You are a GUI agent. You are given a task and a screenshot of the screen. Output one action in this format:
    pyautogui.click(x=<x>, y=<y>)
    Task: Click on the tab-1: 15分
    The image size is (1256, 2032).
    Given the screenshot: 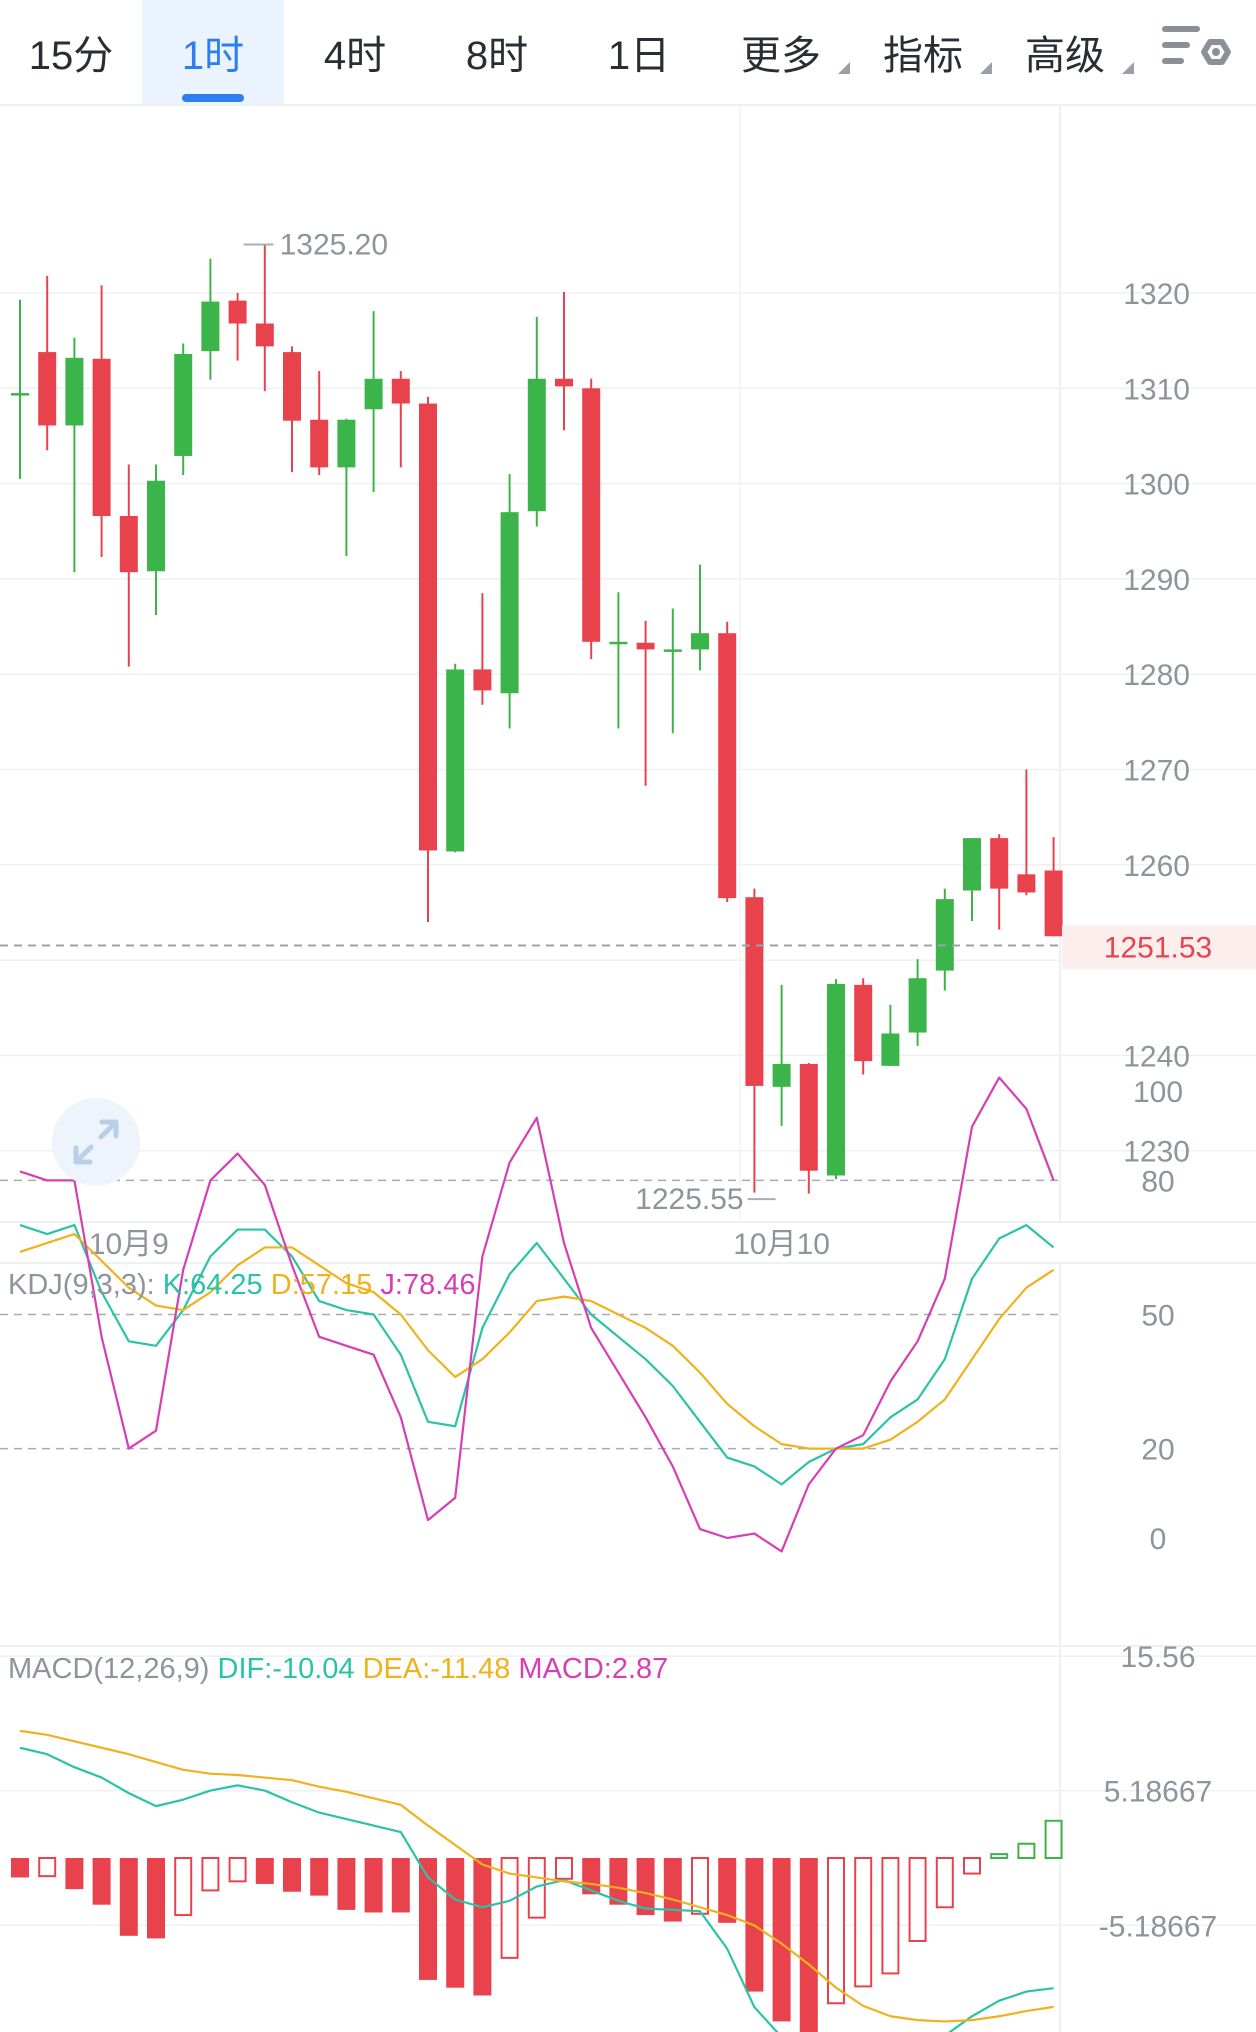 What is the action you would take?
    pyautogui.click(x=71, y=52)
    